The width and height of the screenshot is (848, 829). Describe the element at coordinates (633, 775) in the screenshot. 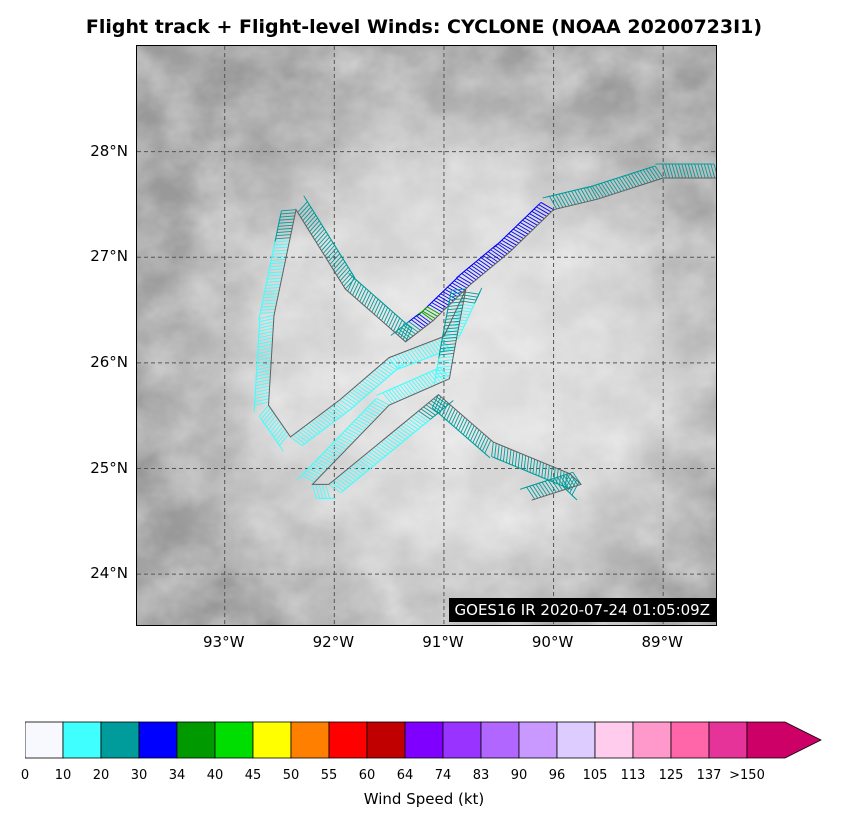

I see `colorbar-tick-label: 113` at that location.